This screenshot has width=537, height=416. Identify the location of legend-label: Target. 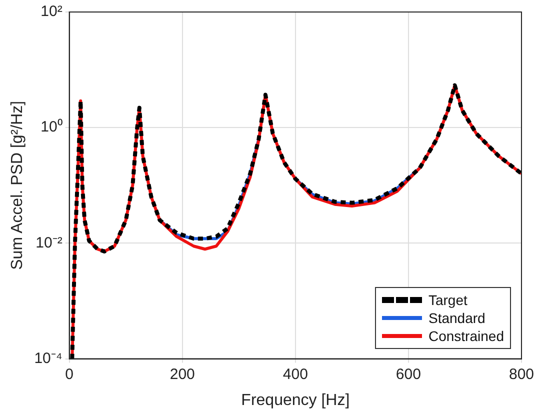
(448, 300).